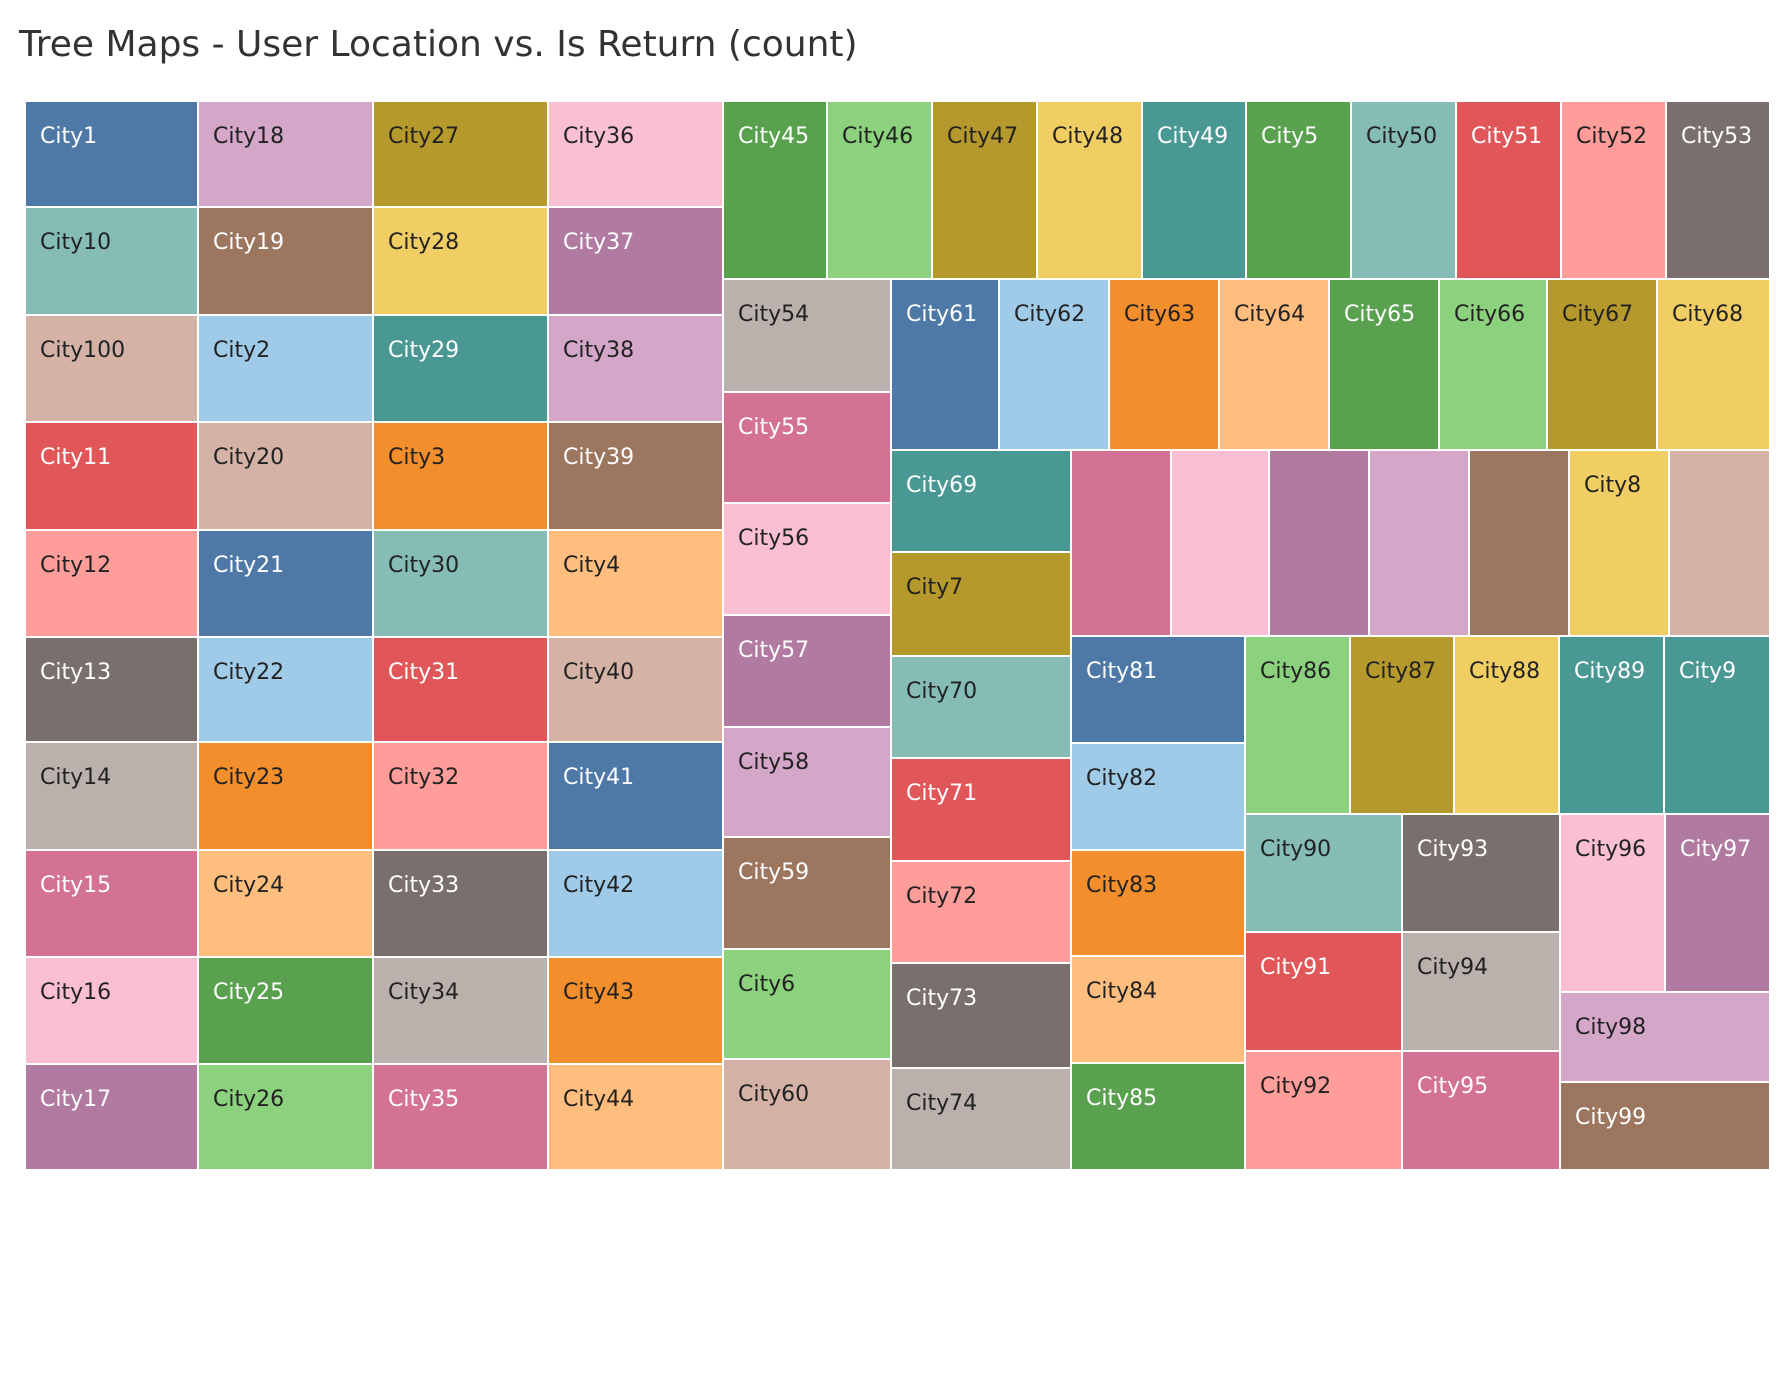  I want to click on tile-city83, so click(1158, 903).